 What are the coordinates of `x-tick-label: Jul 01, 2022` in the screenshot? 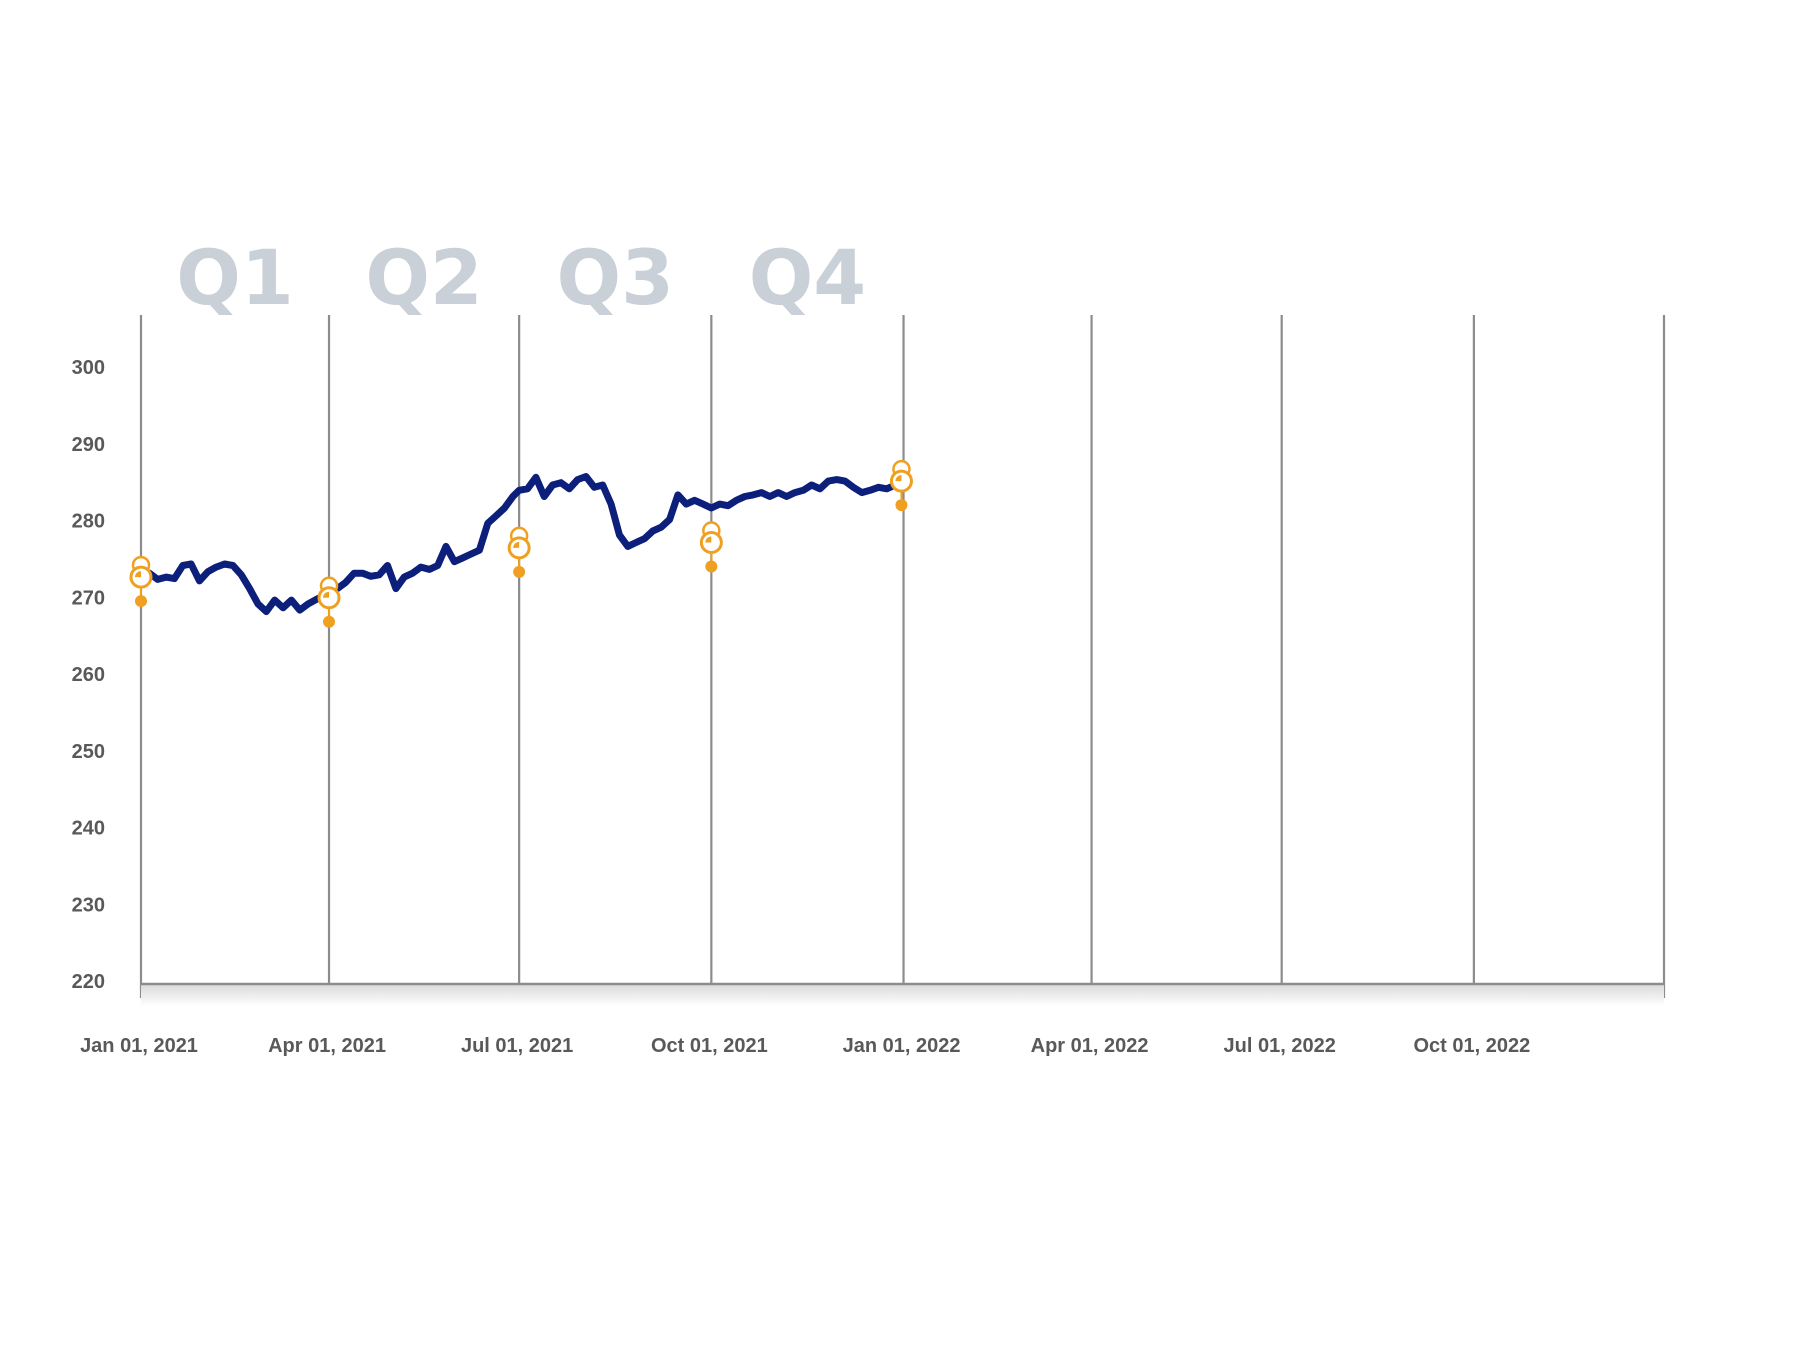 It's located at (1280, 1046).